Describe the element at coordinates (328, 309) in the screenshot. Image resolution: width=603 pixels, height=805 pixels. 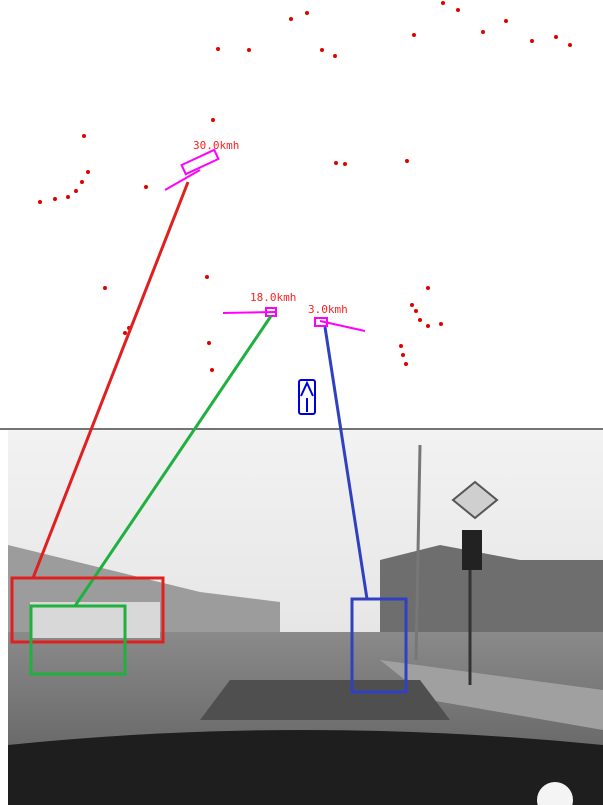
I see `speed-label: 3.0kmh` at that location.